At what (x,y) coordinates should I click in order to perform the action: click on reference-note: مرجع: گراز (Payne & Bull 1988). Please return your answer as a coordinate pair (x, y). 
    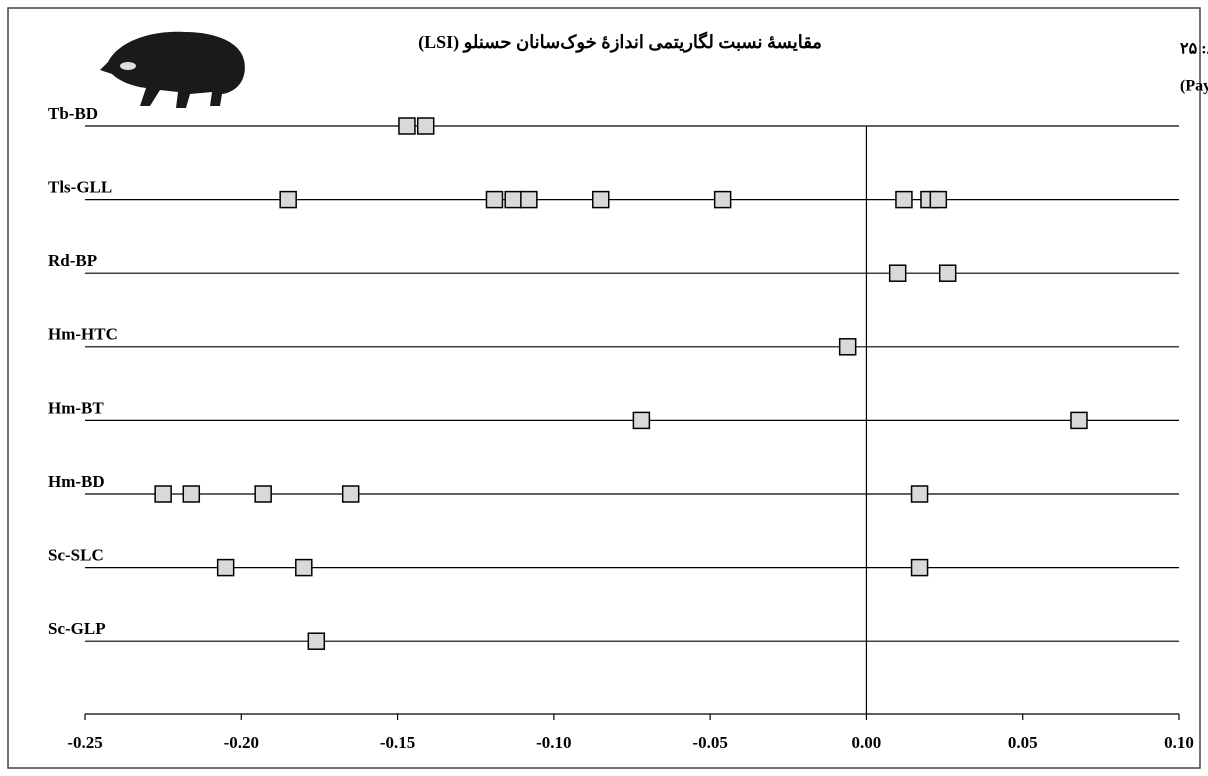
    Looking at the image, I should click on (1194, 86).